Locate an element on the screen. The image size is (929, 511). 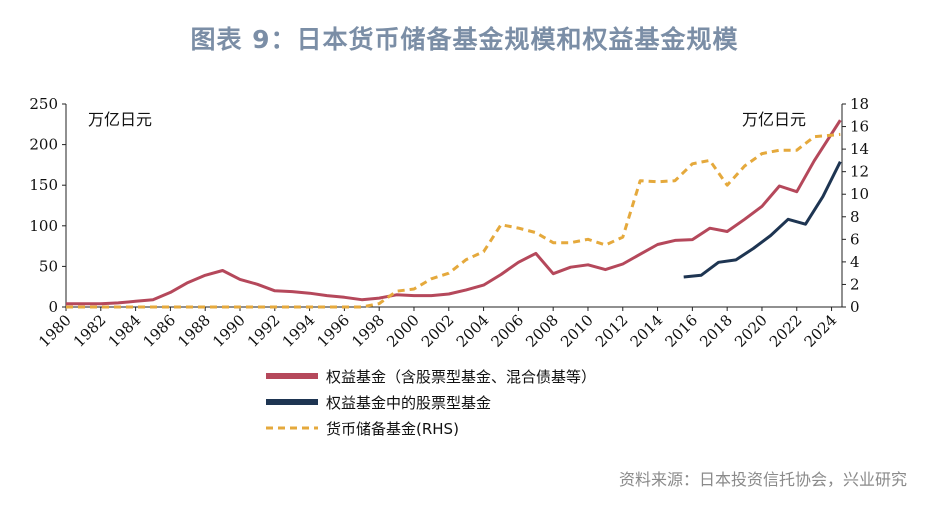
right-tick-label: 18 is located at coordinates (859, 104).